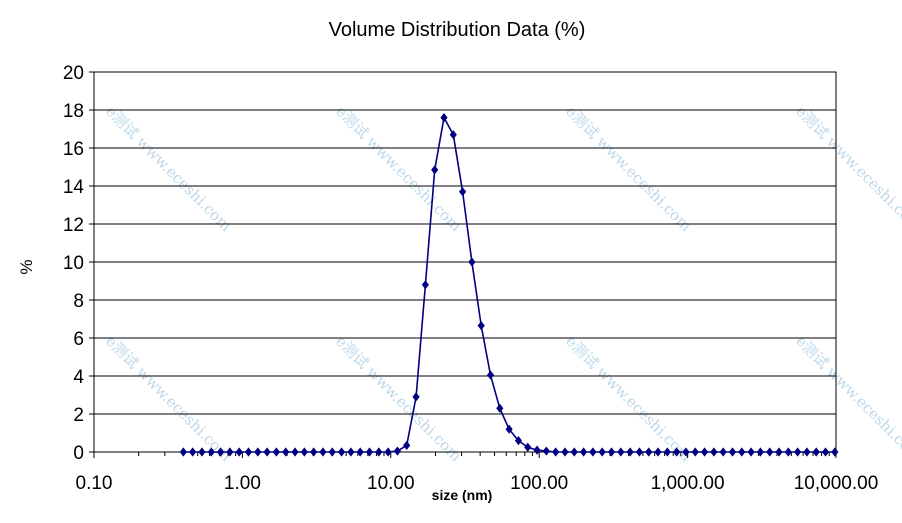  What do you see at coordinates (74, 187) in the screenshot?
I see `y-tick-label: 14` at bounding box center [74, 187].